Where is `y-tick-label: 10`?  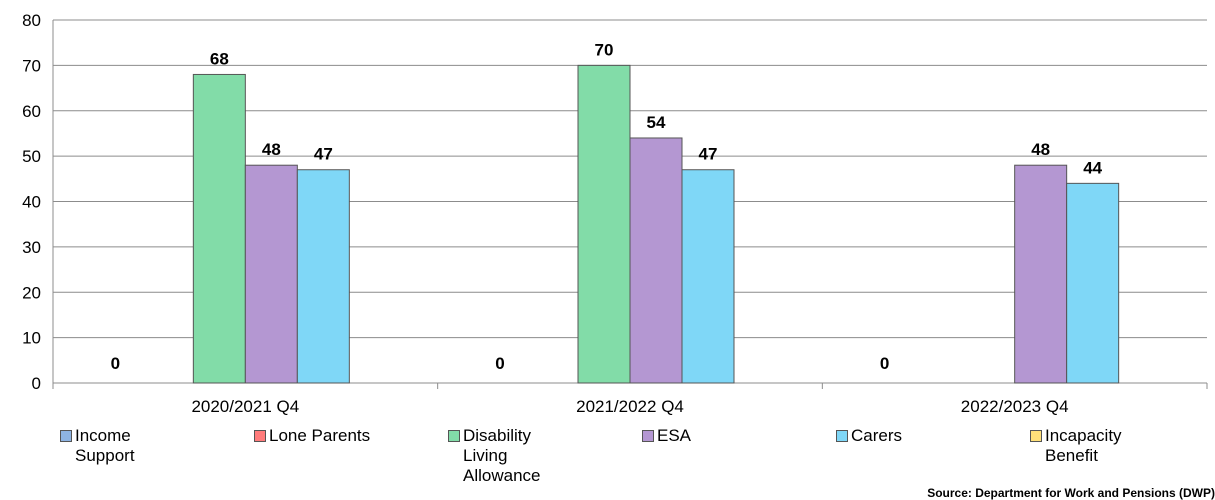 y-tick-label: 10 is located at coordinates (31, 338).